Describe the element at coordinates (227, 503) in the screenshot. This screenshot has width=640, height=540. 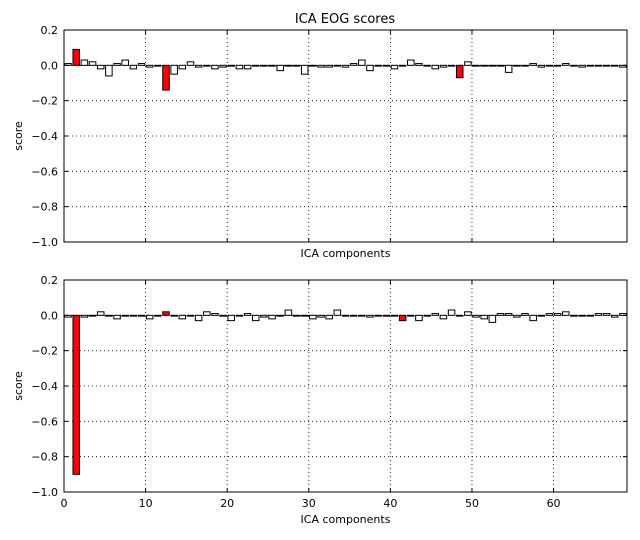
I see `x-tick-label: 20` at that location.